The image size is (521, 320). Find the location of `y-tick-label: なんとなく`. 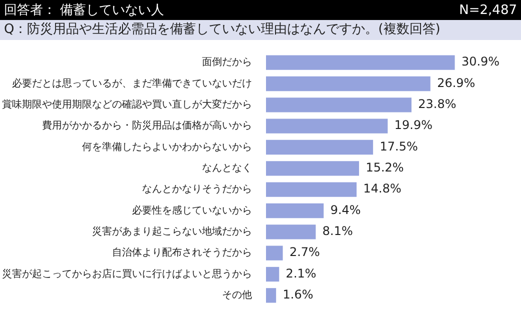

y-tick-label: なんとなく is located at coordinates (227, 168).